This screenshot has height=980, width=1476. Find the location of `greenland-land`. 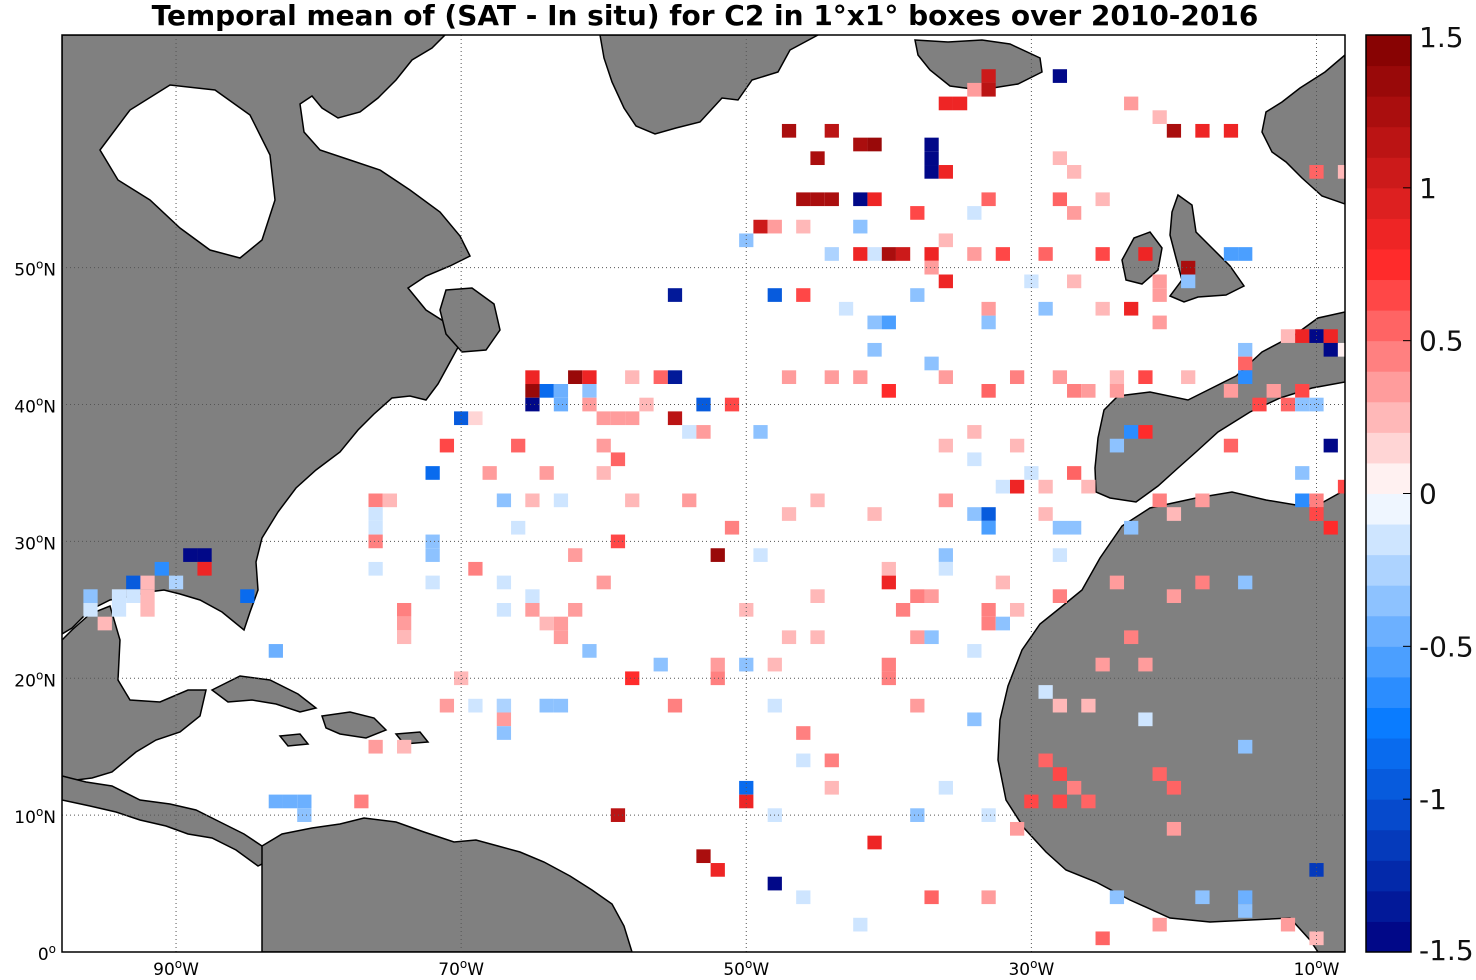

greenland-land is located at coordinates (709, 85).